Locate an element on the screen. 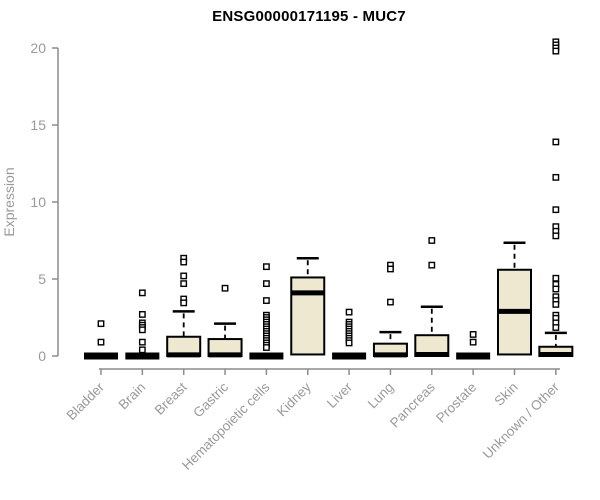 Image resolution: width=600 pixels, height=500 pixels. y-tick-label: 5 is located at coordinates (42, 279).